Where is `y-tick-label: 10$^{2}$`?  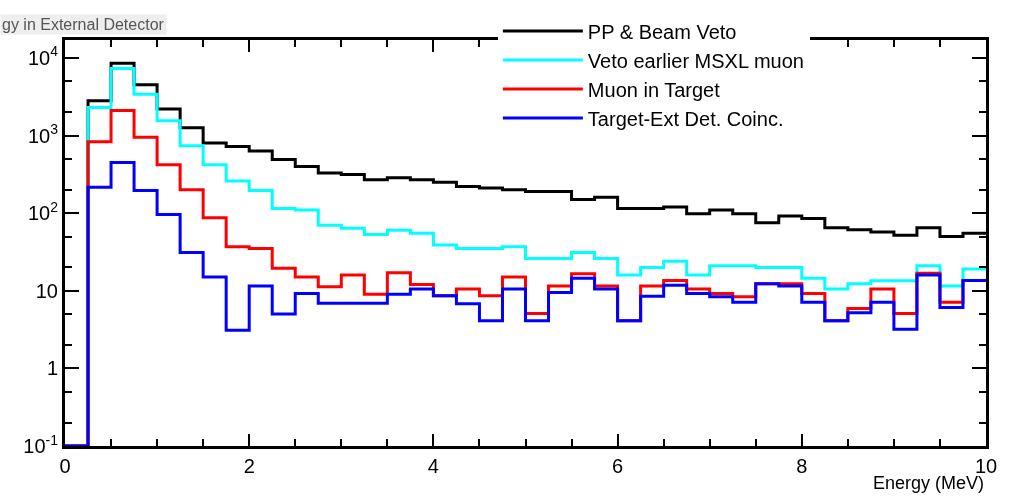
y-tick-label: 10$^{2}$ is located at coordinates (43, 211).